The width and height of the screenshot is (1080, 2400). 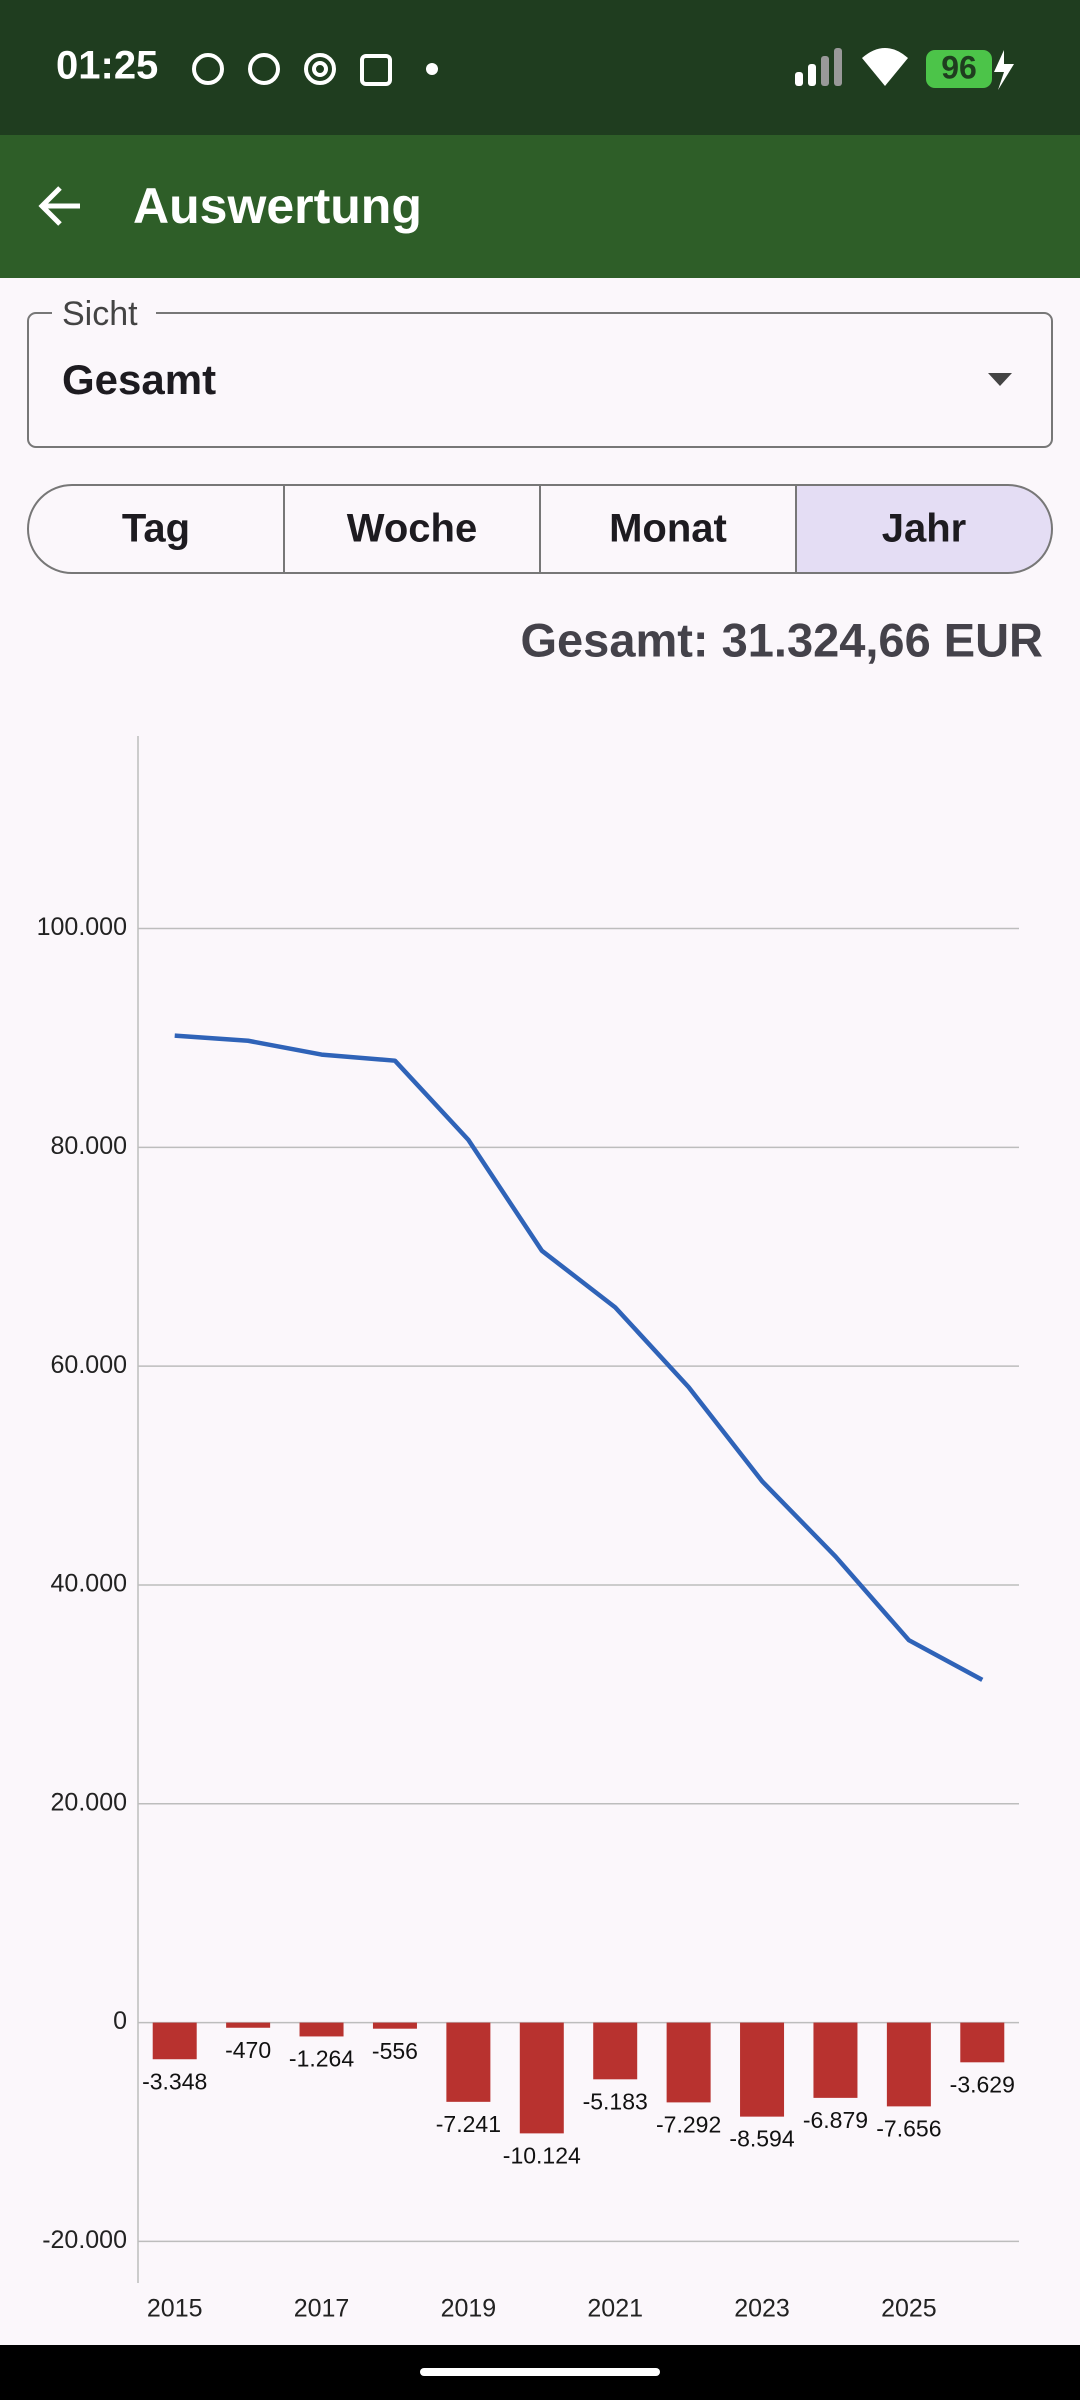 What do you see at coordinates (835, 2120) in the screenshot?
I see `bar-value-label: -6.879` at bounding box center [835, 2120].